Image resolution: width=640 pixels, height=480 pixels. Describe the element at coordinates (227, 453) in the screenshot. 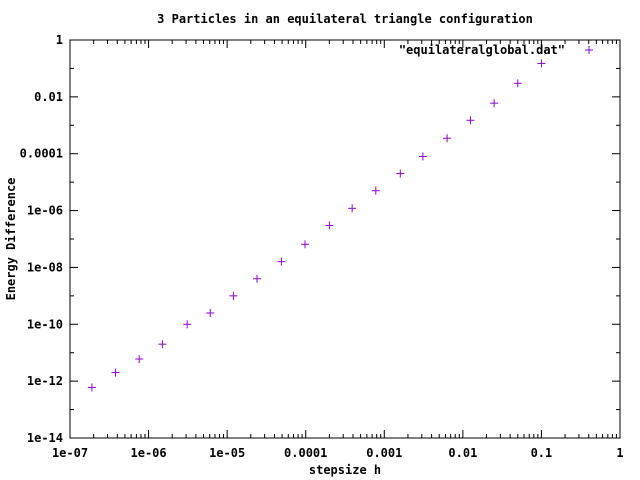

I see `x-tick-label: 1e-05` at that location.